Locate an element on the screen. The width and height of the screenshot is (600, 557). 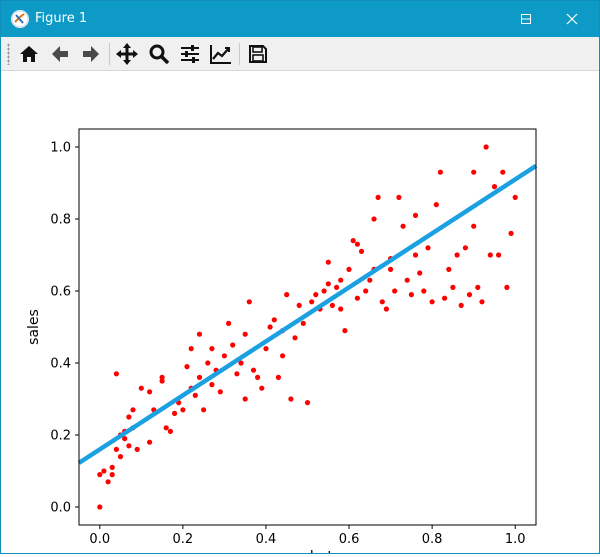
edit-axis-icon is located at coordinates (221, 54).